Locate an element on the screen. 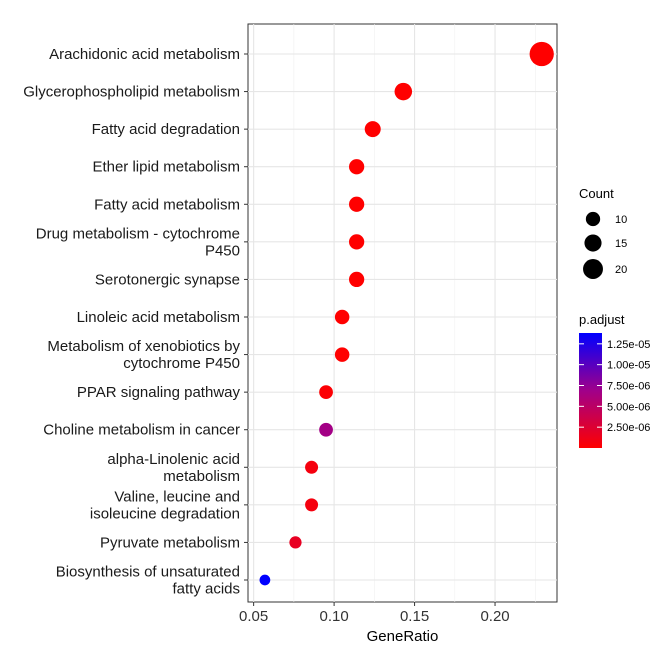  category-label: Pyruvate metabolism is located at coordinates (170, 542).